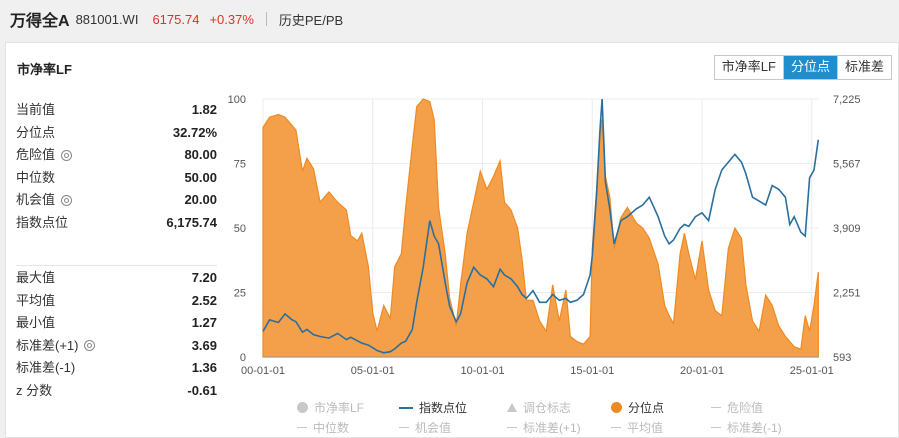 Image resolution: width=899 pixels, height=438 pixels. I want to click on y-left-tick-label: 0, so click(243, 358).